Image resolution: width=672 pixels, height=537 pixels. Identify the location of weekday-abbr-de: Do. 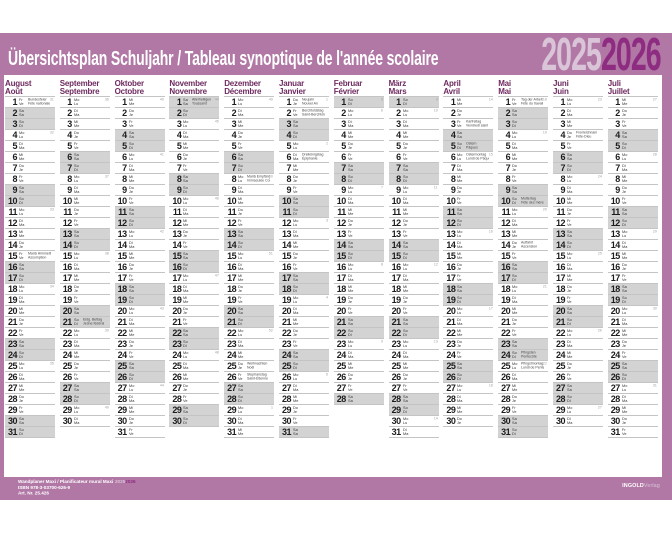
(405, 375).